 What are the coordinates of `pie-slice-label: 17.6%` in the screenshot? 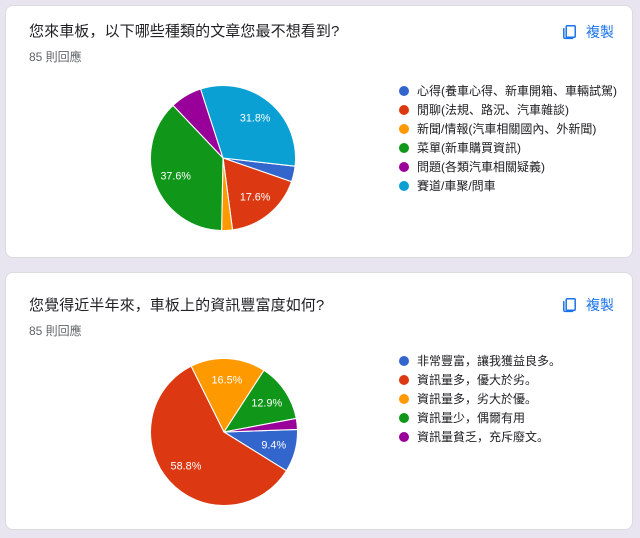 It's located at (255, 197).